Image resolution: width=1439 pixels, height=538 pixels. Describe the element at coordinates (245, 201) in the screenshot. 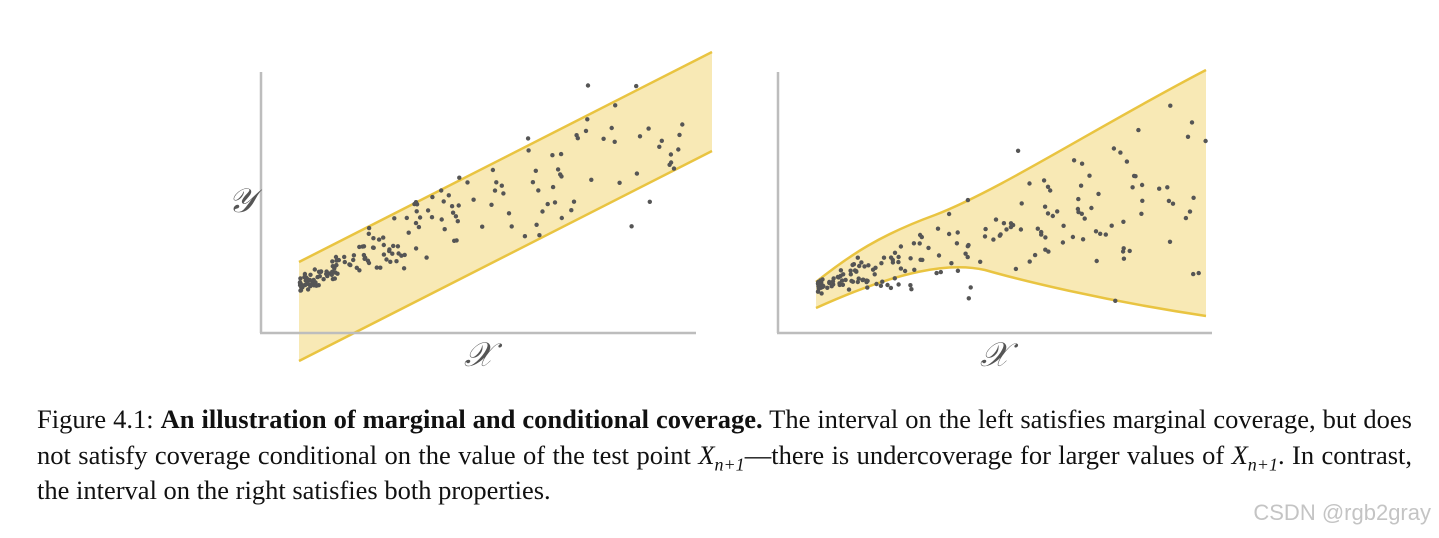

I see `left-y-axis-label: 𝒴` at that location.